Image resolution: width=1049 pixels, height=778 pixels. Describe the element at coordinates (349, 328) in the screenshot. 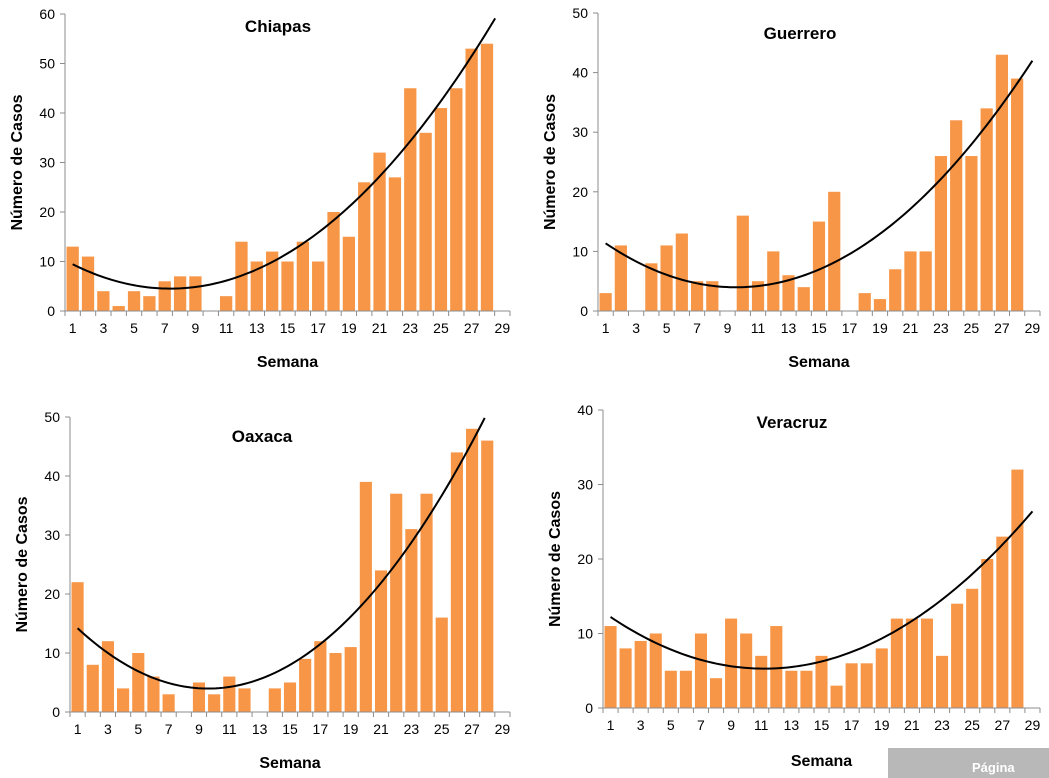

I see `x-tick-label: 19` at that location.